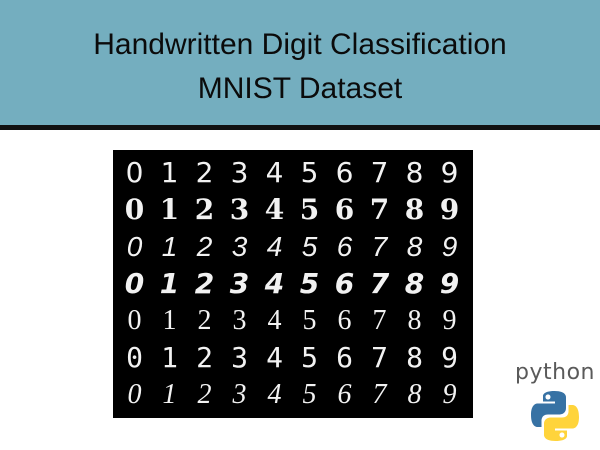  Describe the element at coordinates (300, 88) in the screenshot. I see `page-subtitle: MNIST Dataset` at that location.